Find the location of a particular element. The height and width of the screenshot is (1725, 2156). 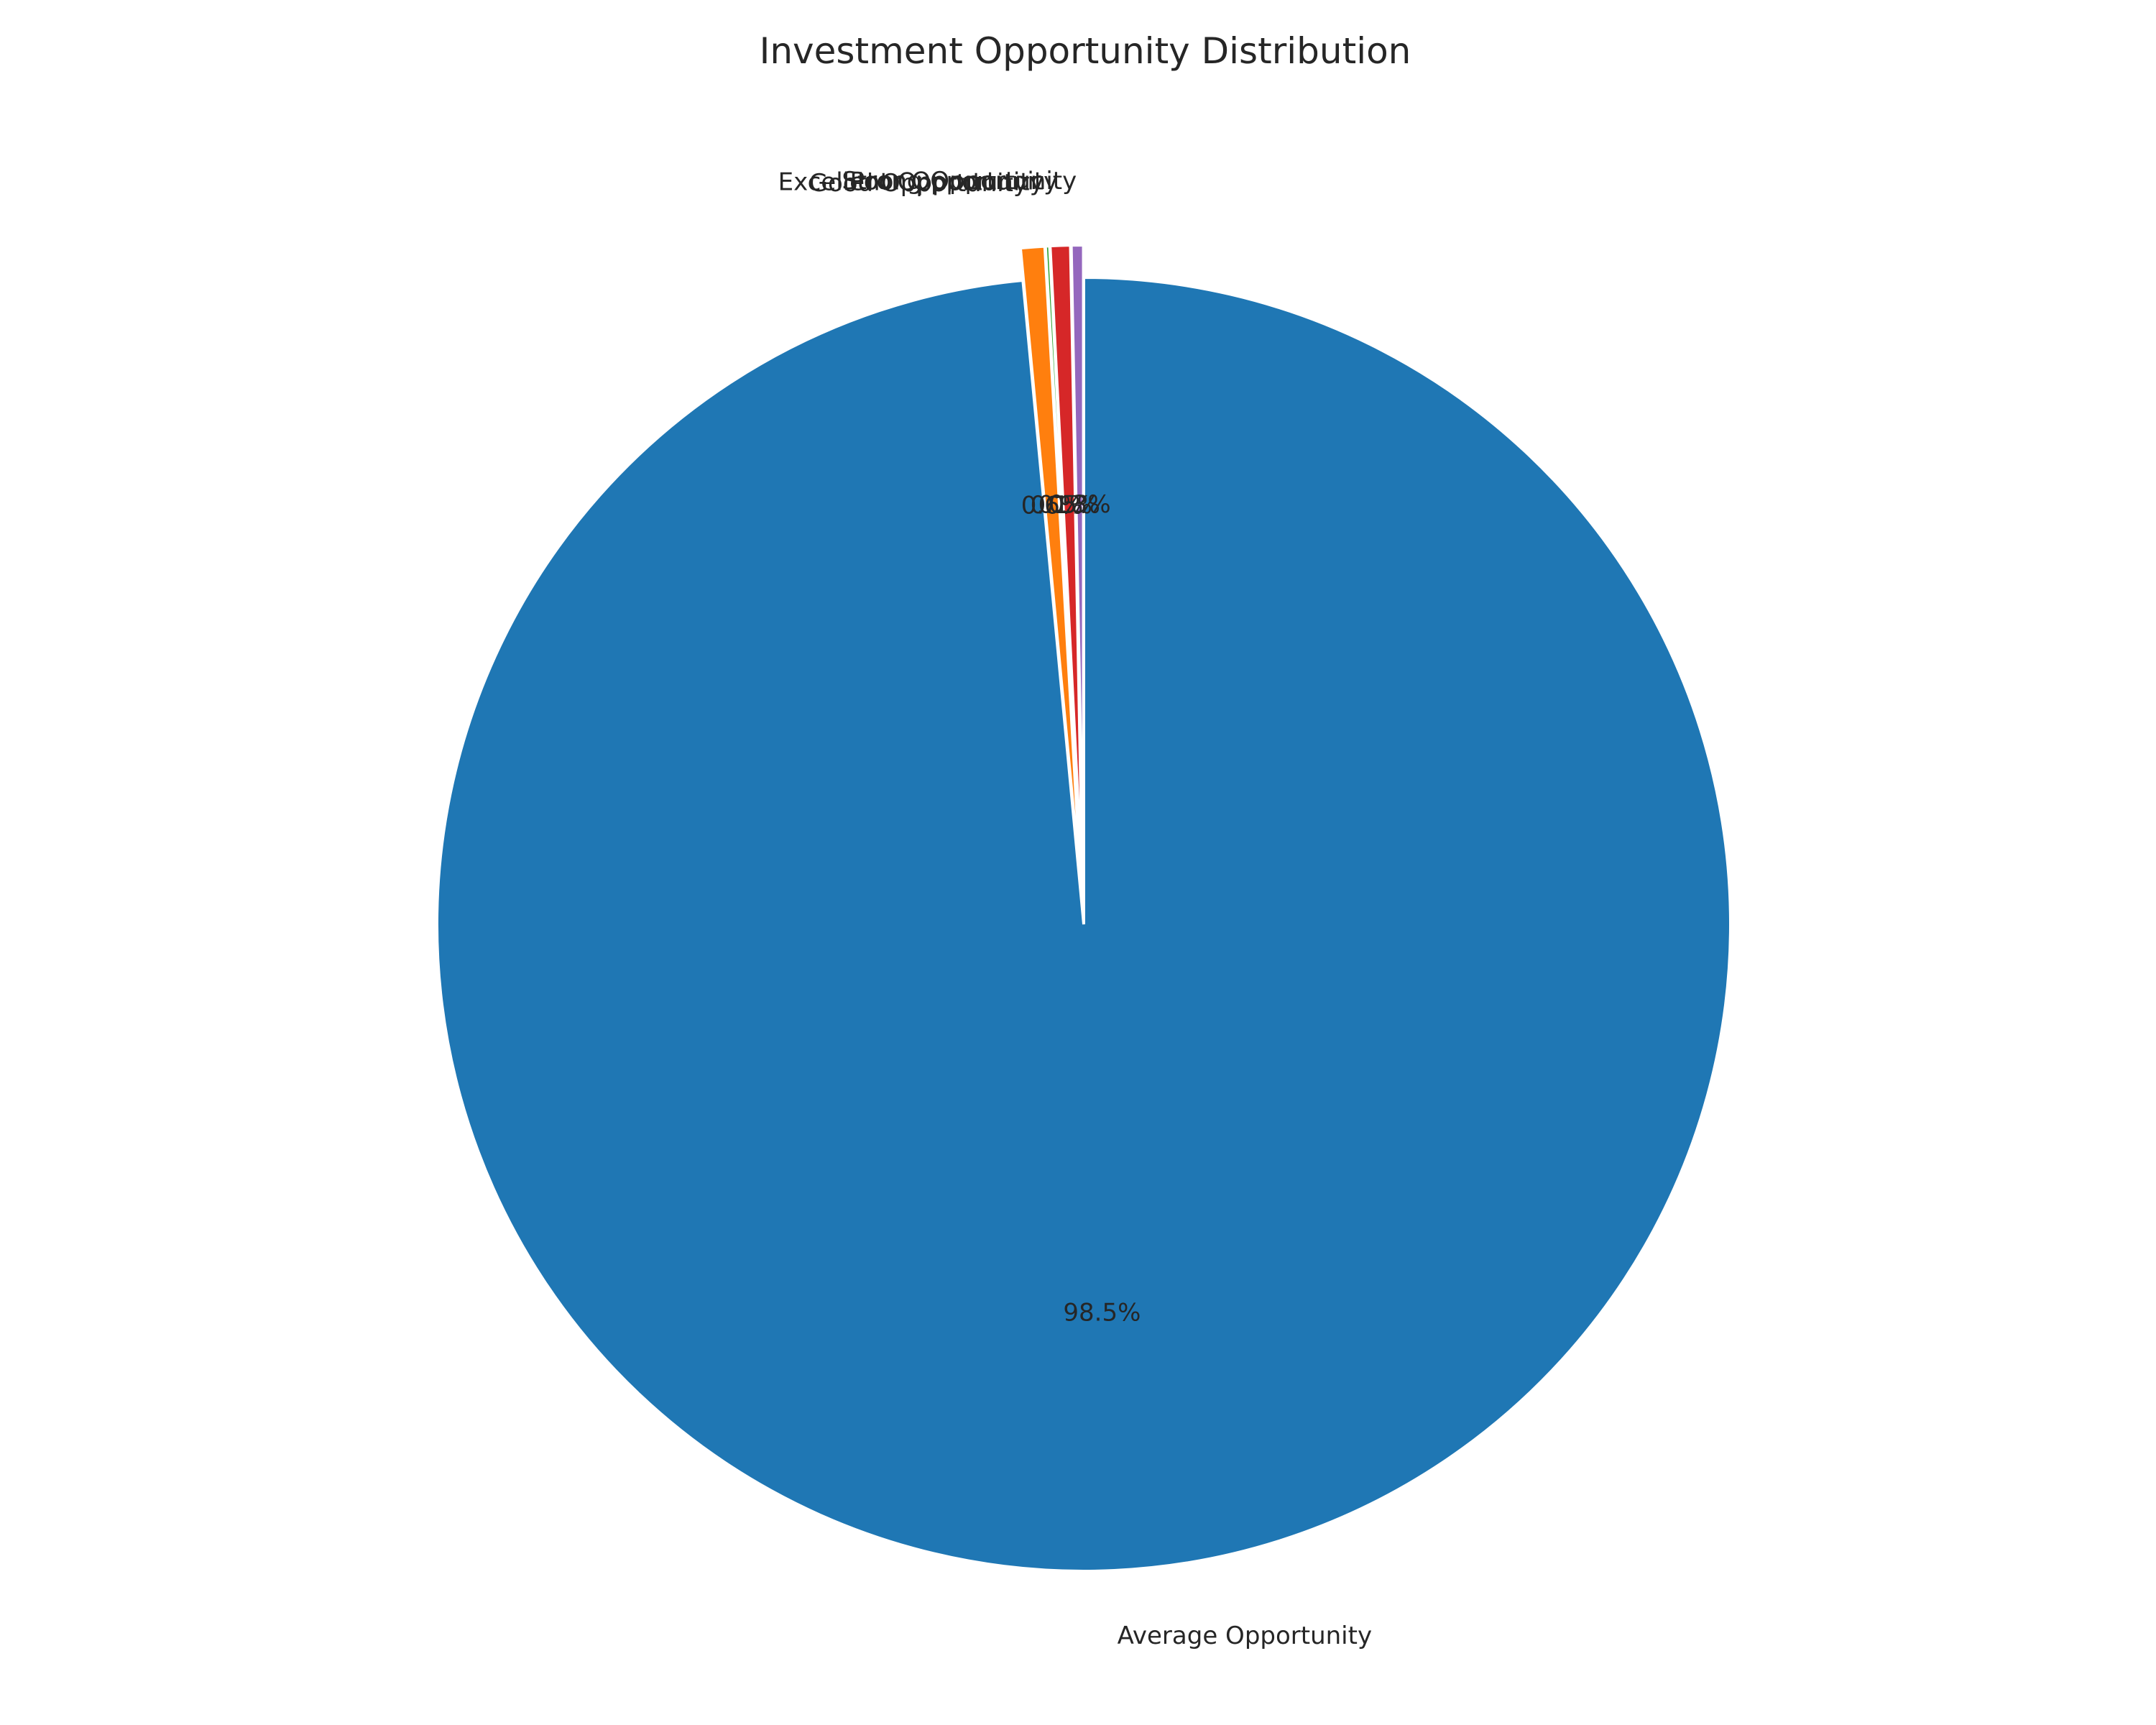

slice-percent-label: 0.3% is located at coordinates (1079, 504).